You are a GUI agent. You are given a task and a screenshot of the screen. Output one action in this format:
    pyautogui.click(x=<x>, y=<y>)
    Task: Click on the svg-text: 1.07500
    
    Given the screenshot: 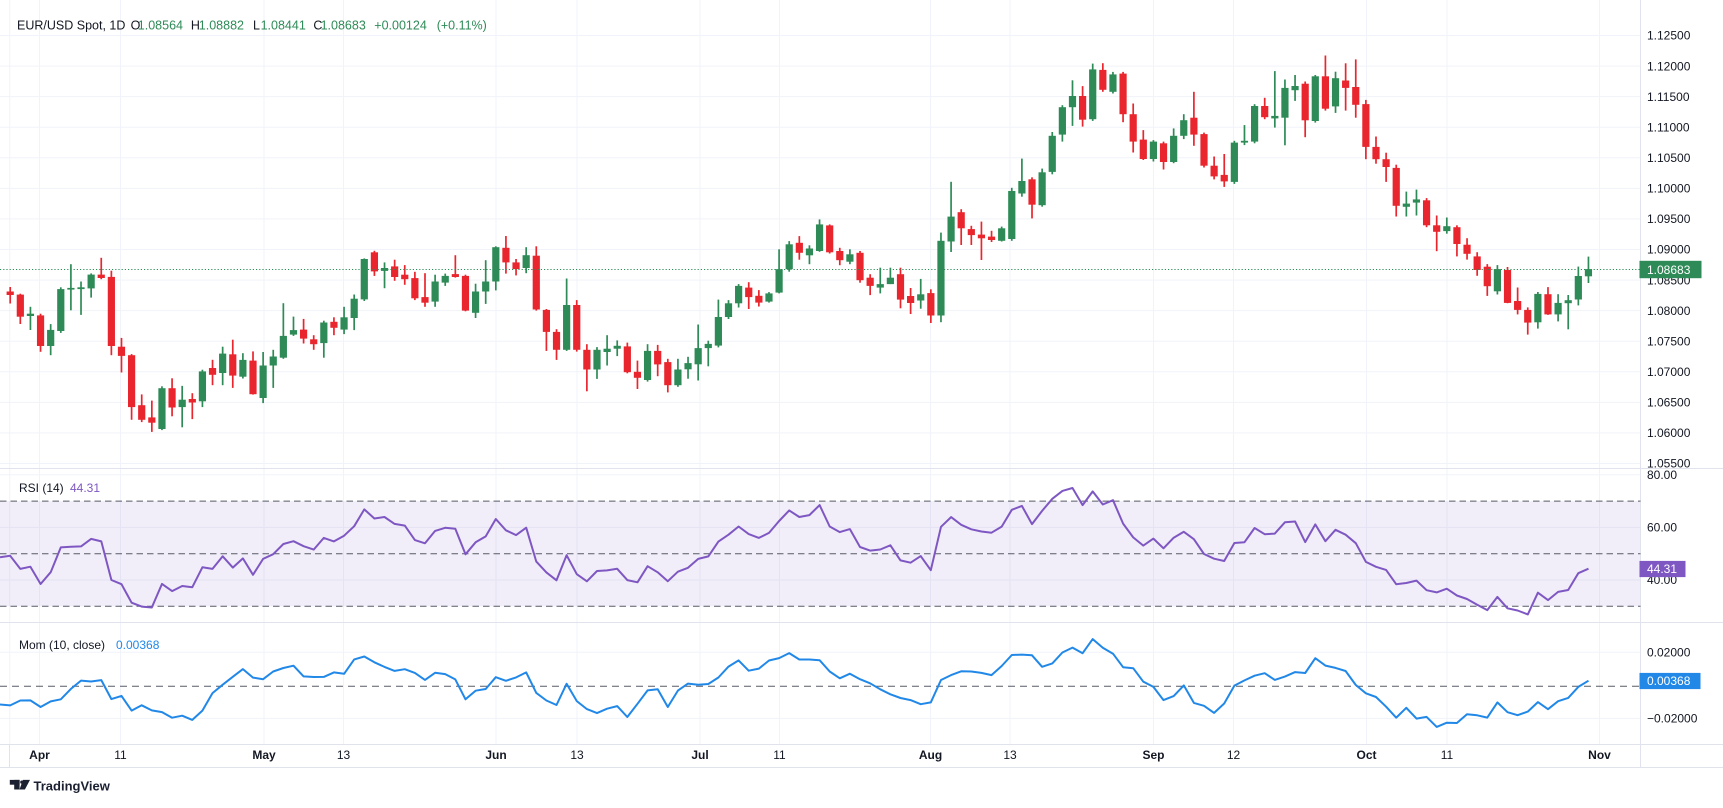 What is the action you would take?
    pyautogui.click(x=1669, y=341)
    